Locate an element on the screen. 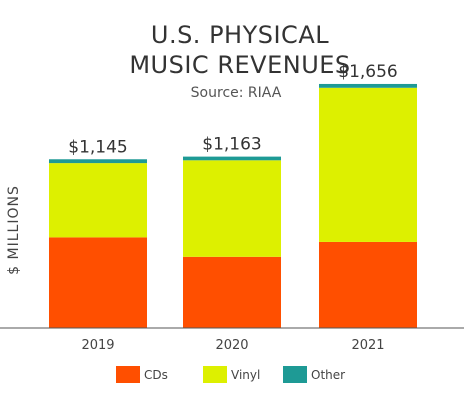 This screenshot has width=464, height=407. bar-2020-other is located at coordinates (232, 158).